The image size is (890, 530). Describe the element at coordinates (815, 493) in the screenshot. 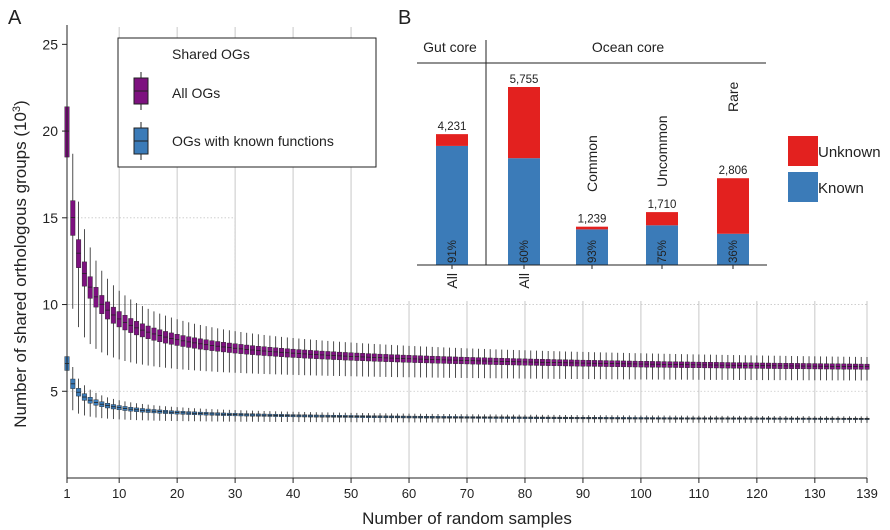

I see `x-tick-label: 130` at that location.